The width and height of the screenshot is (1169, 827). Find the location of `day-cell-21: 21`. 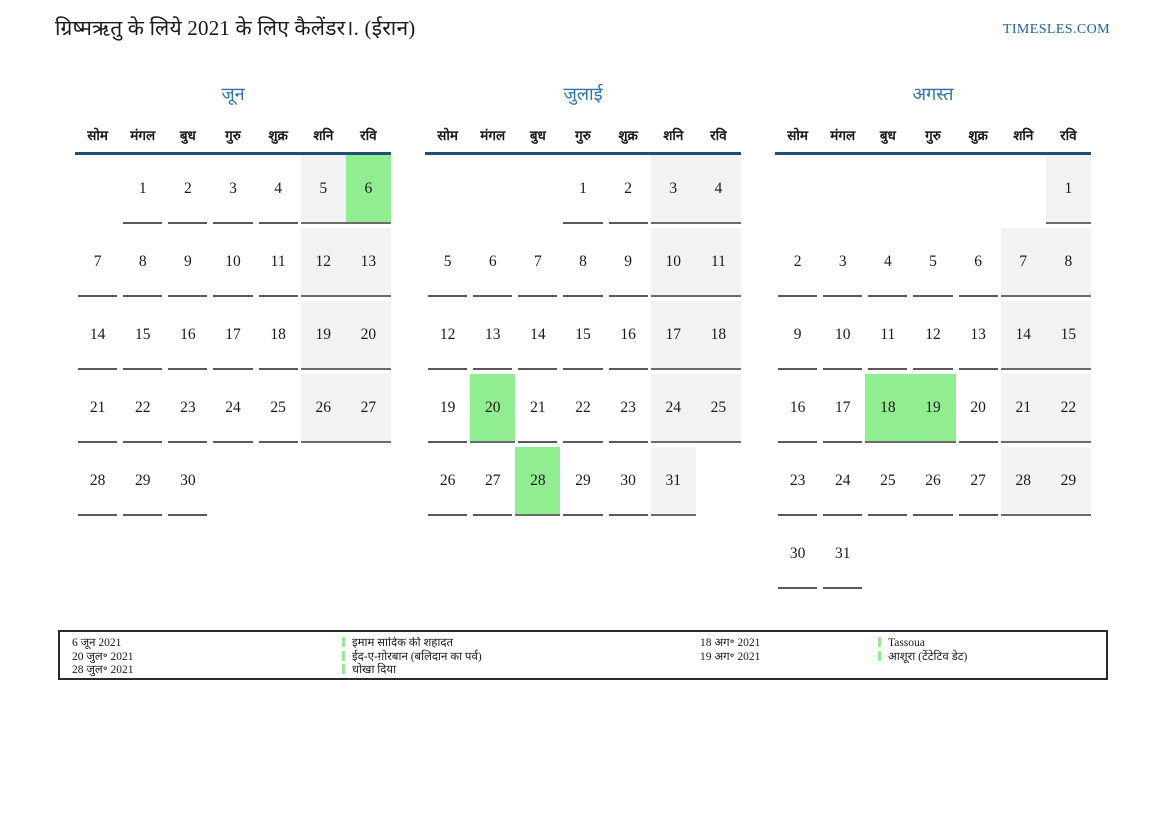

day-cell-21: 21 is located at coordinates (97, 410).